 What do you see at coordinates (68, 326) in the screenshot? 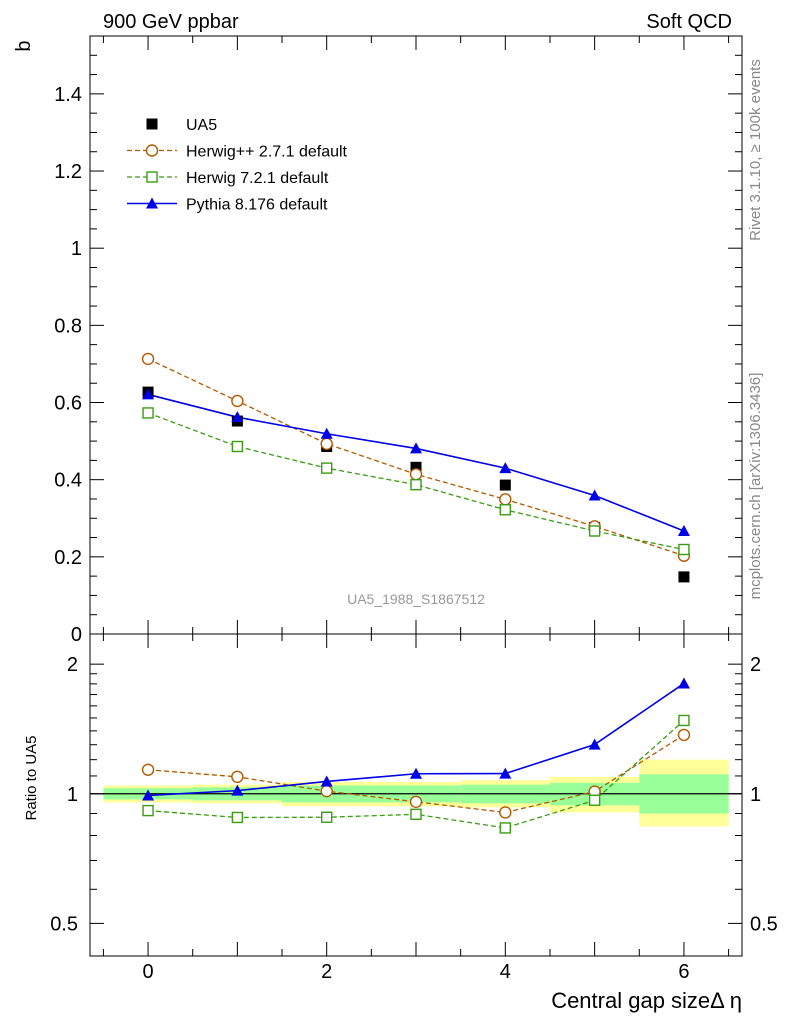
I see `main-y-tick-label: 0.8` at bounding box center [68, 326].